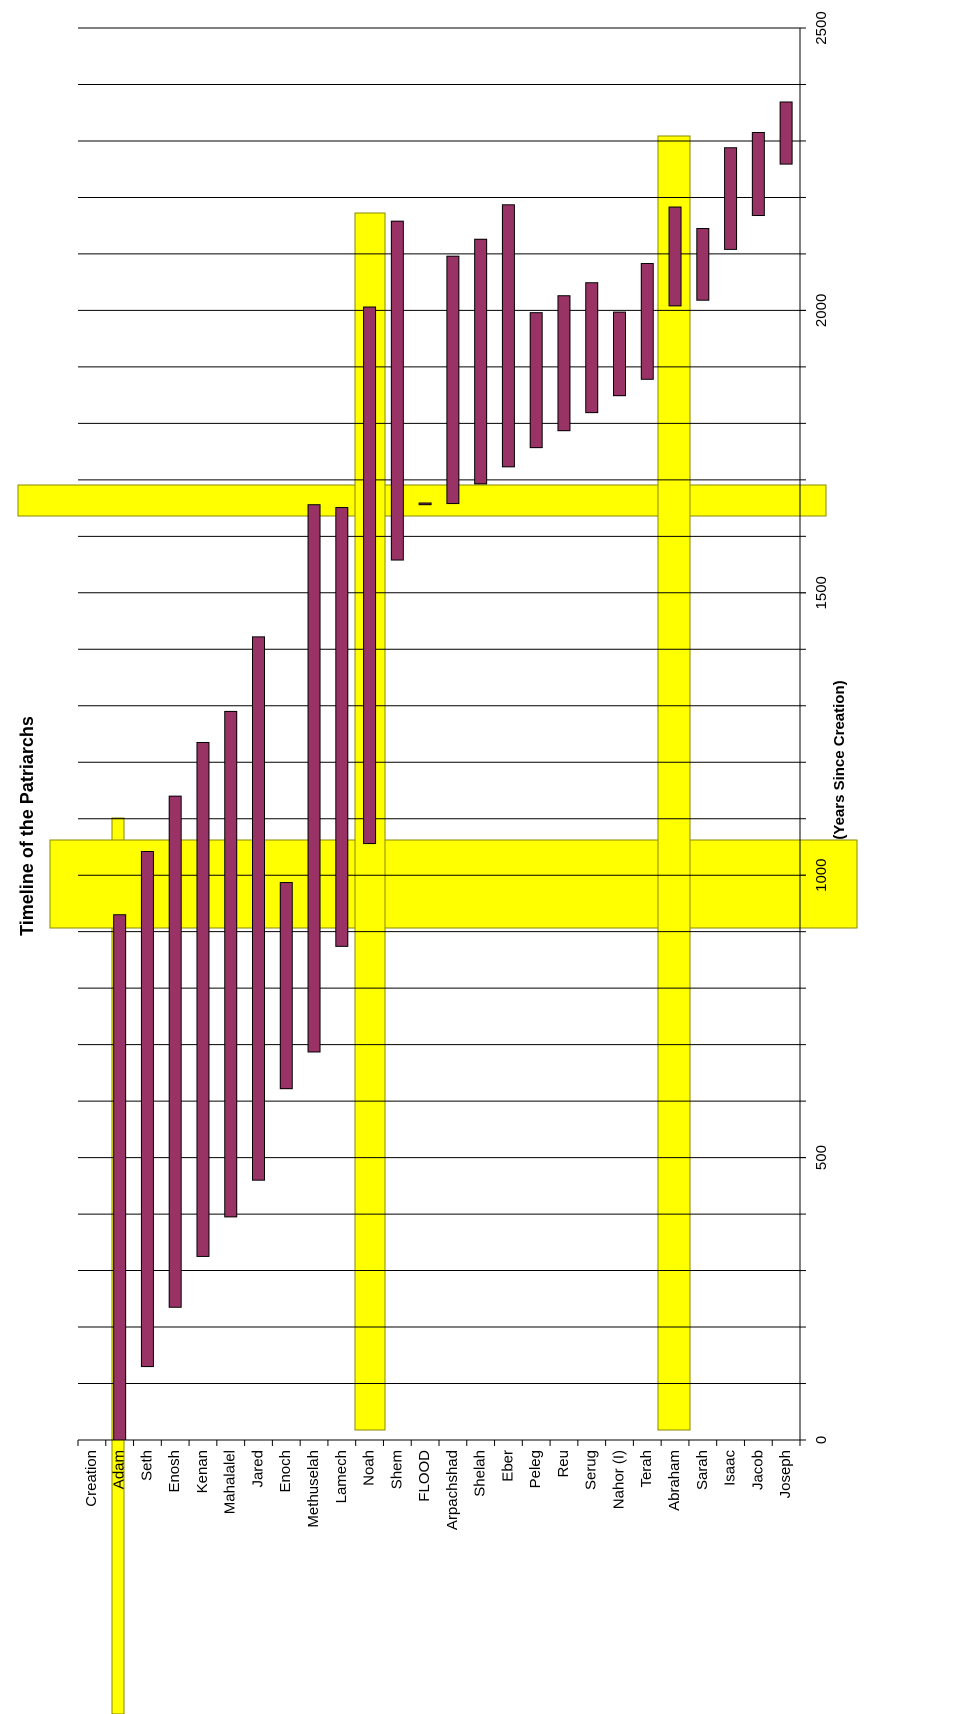 Image resolution: width=956 pixels, height=1714 pixels. I want to click on category-label: Isaac, so click(730, 1468).